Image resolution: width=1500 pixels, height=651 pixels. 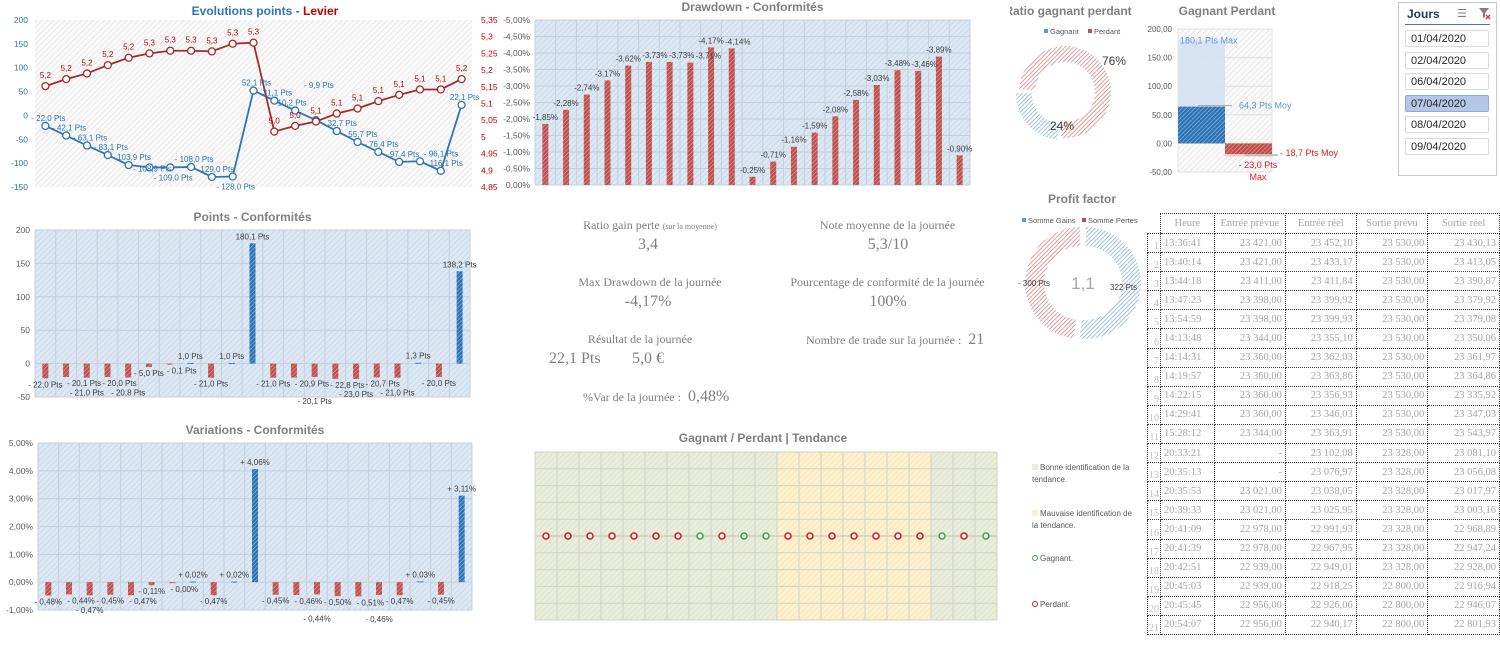 I want to click on cell-heure: 20:39:33, so click(x=1187, y=510).